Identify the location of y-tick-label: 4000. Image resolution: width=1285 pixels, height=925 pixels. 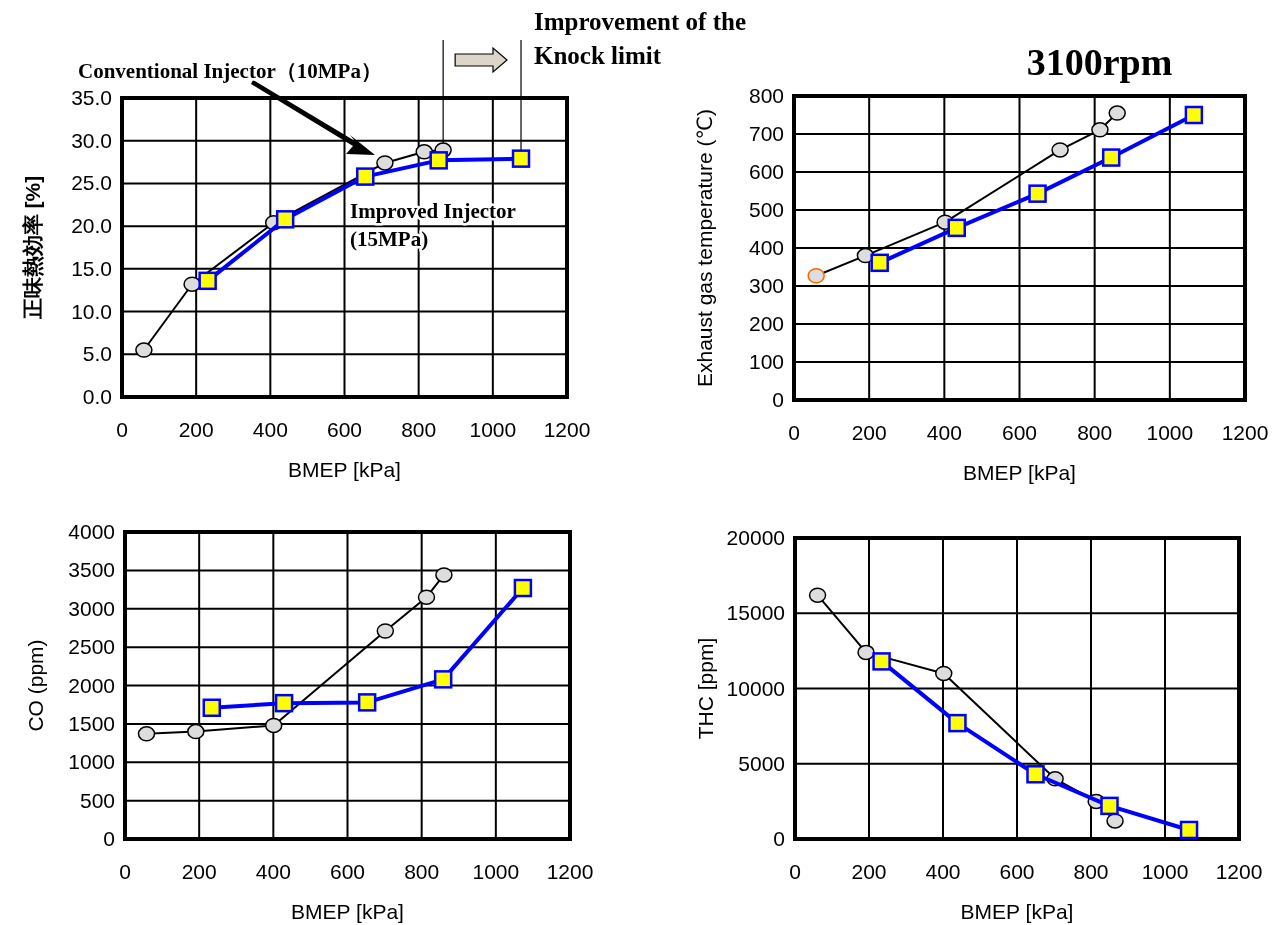
(91, 531).